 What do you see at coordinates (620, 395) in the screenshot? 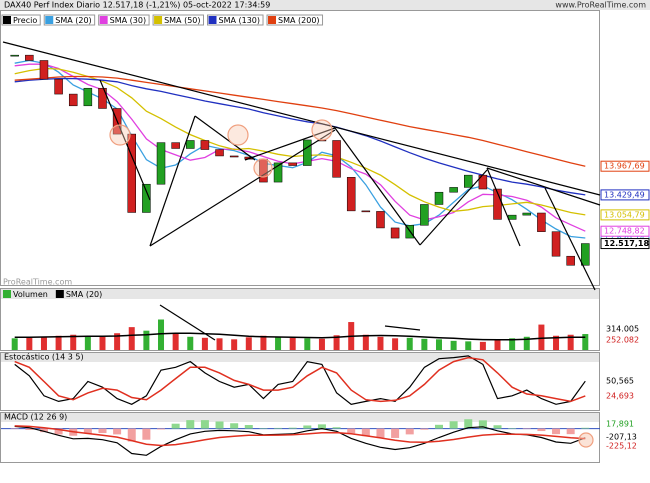
I see `last-value-label: 24,693` at bounding box center [620, 395].